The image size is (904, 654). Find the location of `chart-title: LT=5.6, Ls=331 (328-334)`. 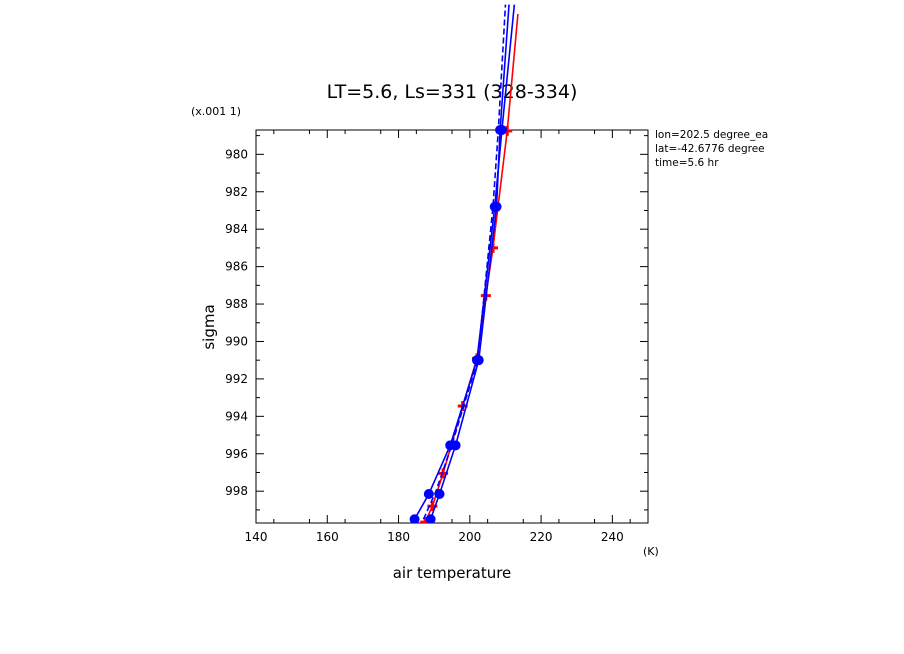

chart-title: LT=5.6, Ls=331 (328-334) is located at coordinates (452, 92).